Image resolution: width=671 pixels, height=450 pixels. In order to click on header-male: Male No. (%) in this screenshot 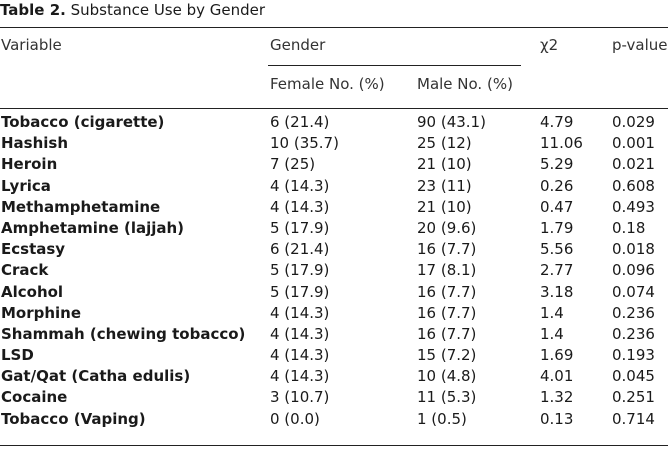, I will do `click(465, 84)`.